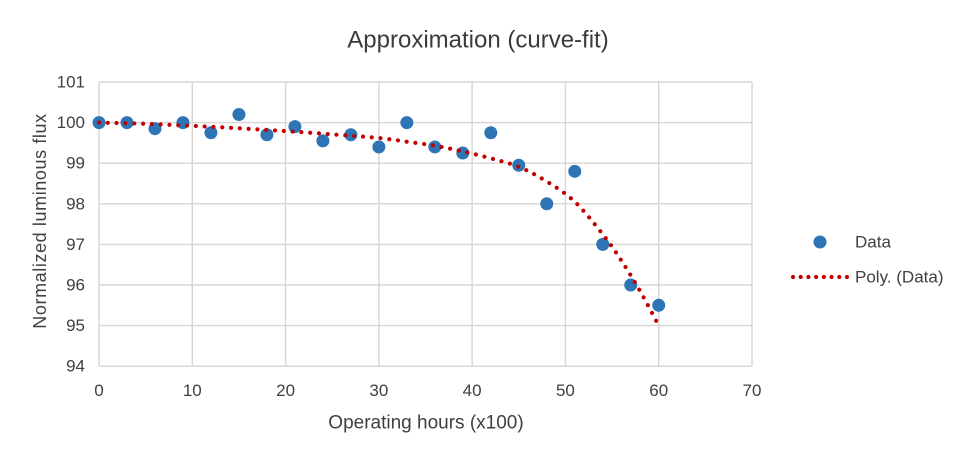 Image resolution: width=960 pixels, height=467 pixels. Describe the element at coordinates (75, 203) in the screenshot. I see `y-tick-label: 98` at that location.